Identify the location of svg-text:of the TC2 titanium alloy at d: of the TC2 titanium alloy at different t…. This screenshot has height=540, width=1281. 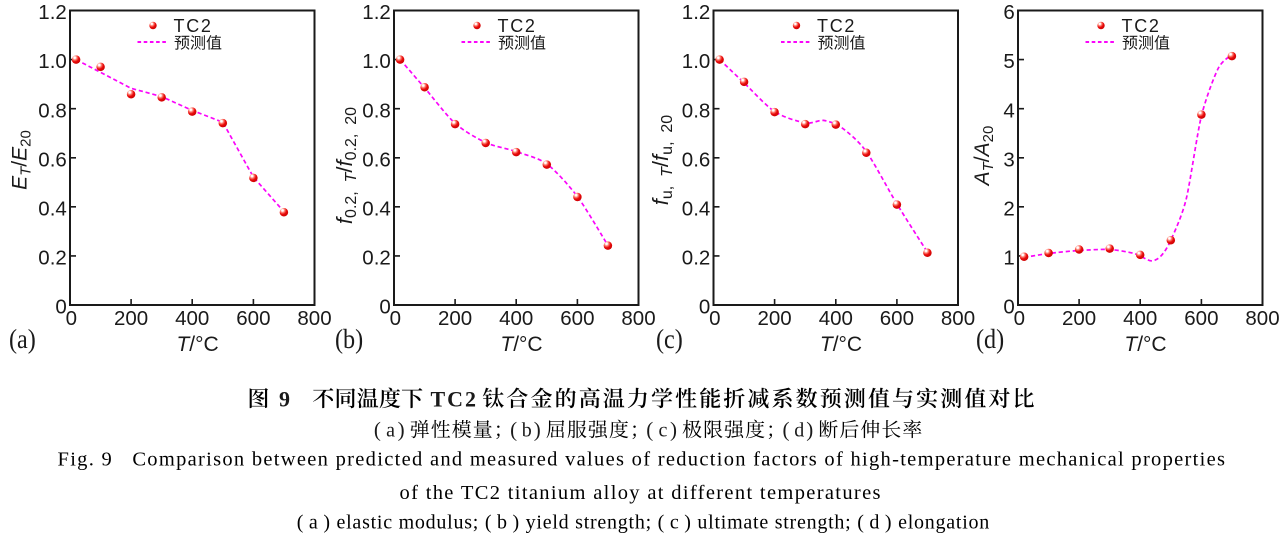
(640, 493).